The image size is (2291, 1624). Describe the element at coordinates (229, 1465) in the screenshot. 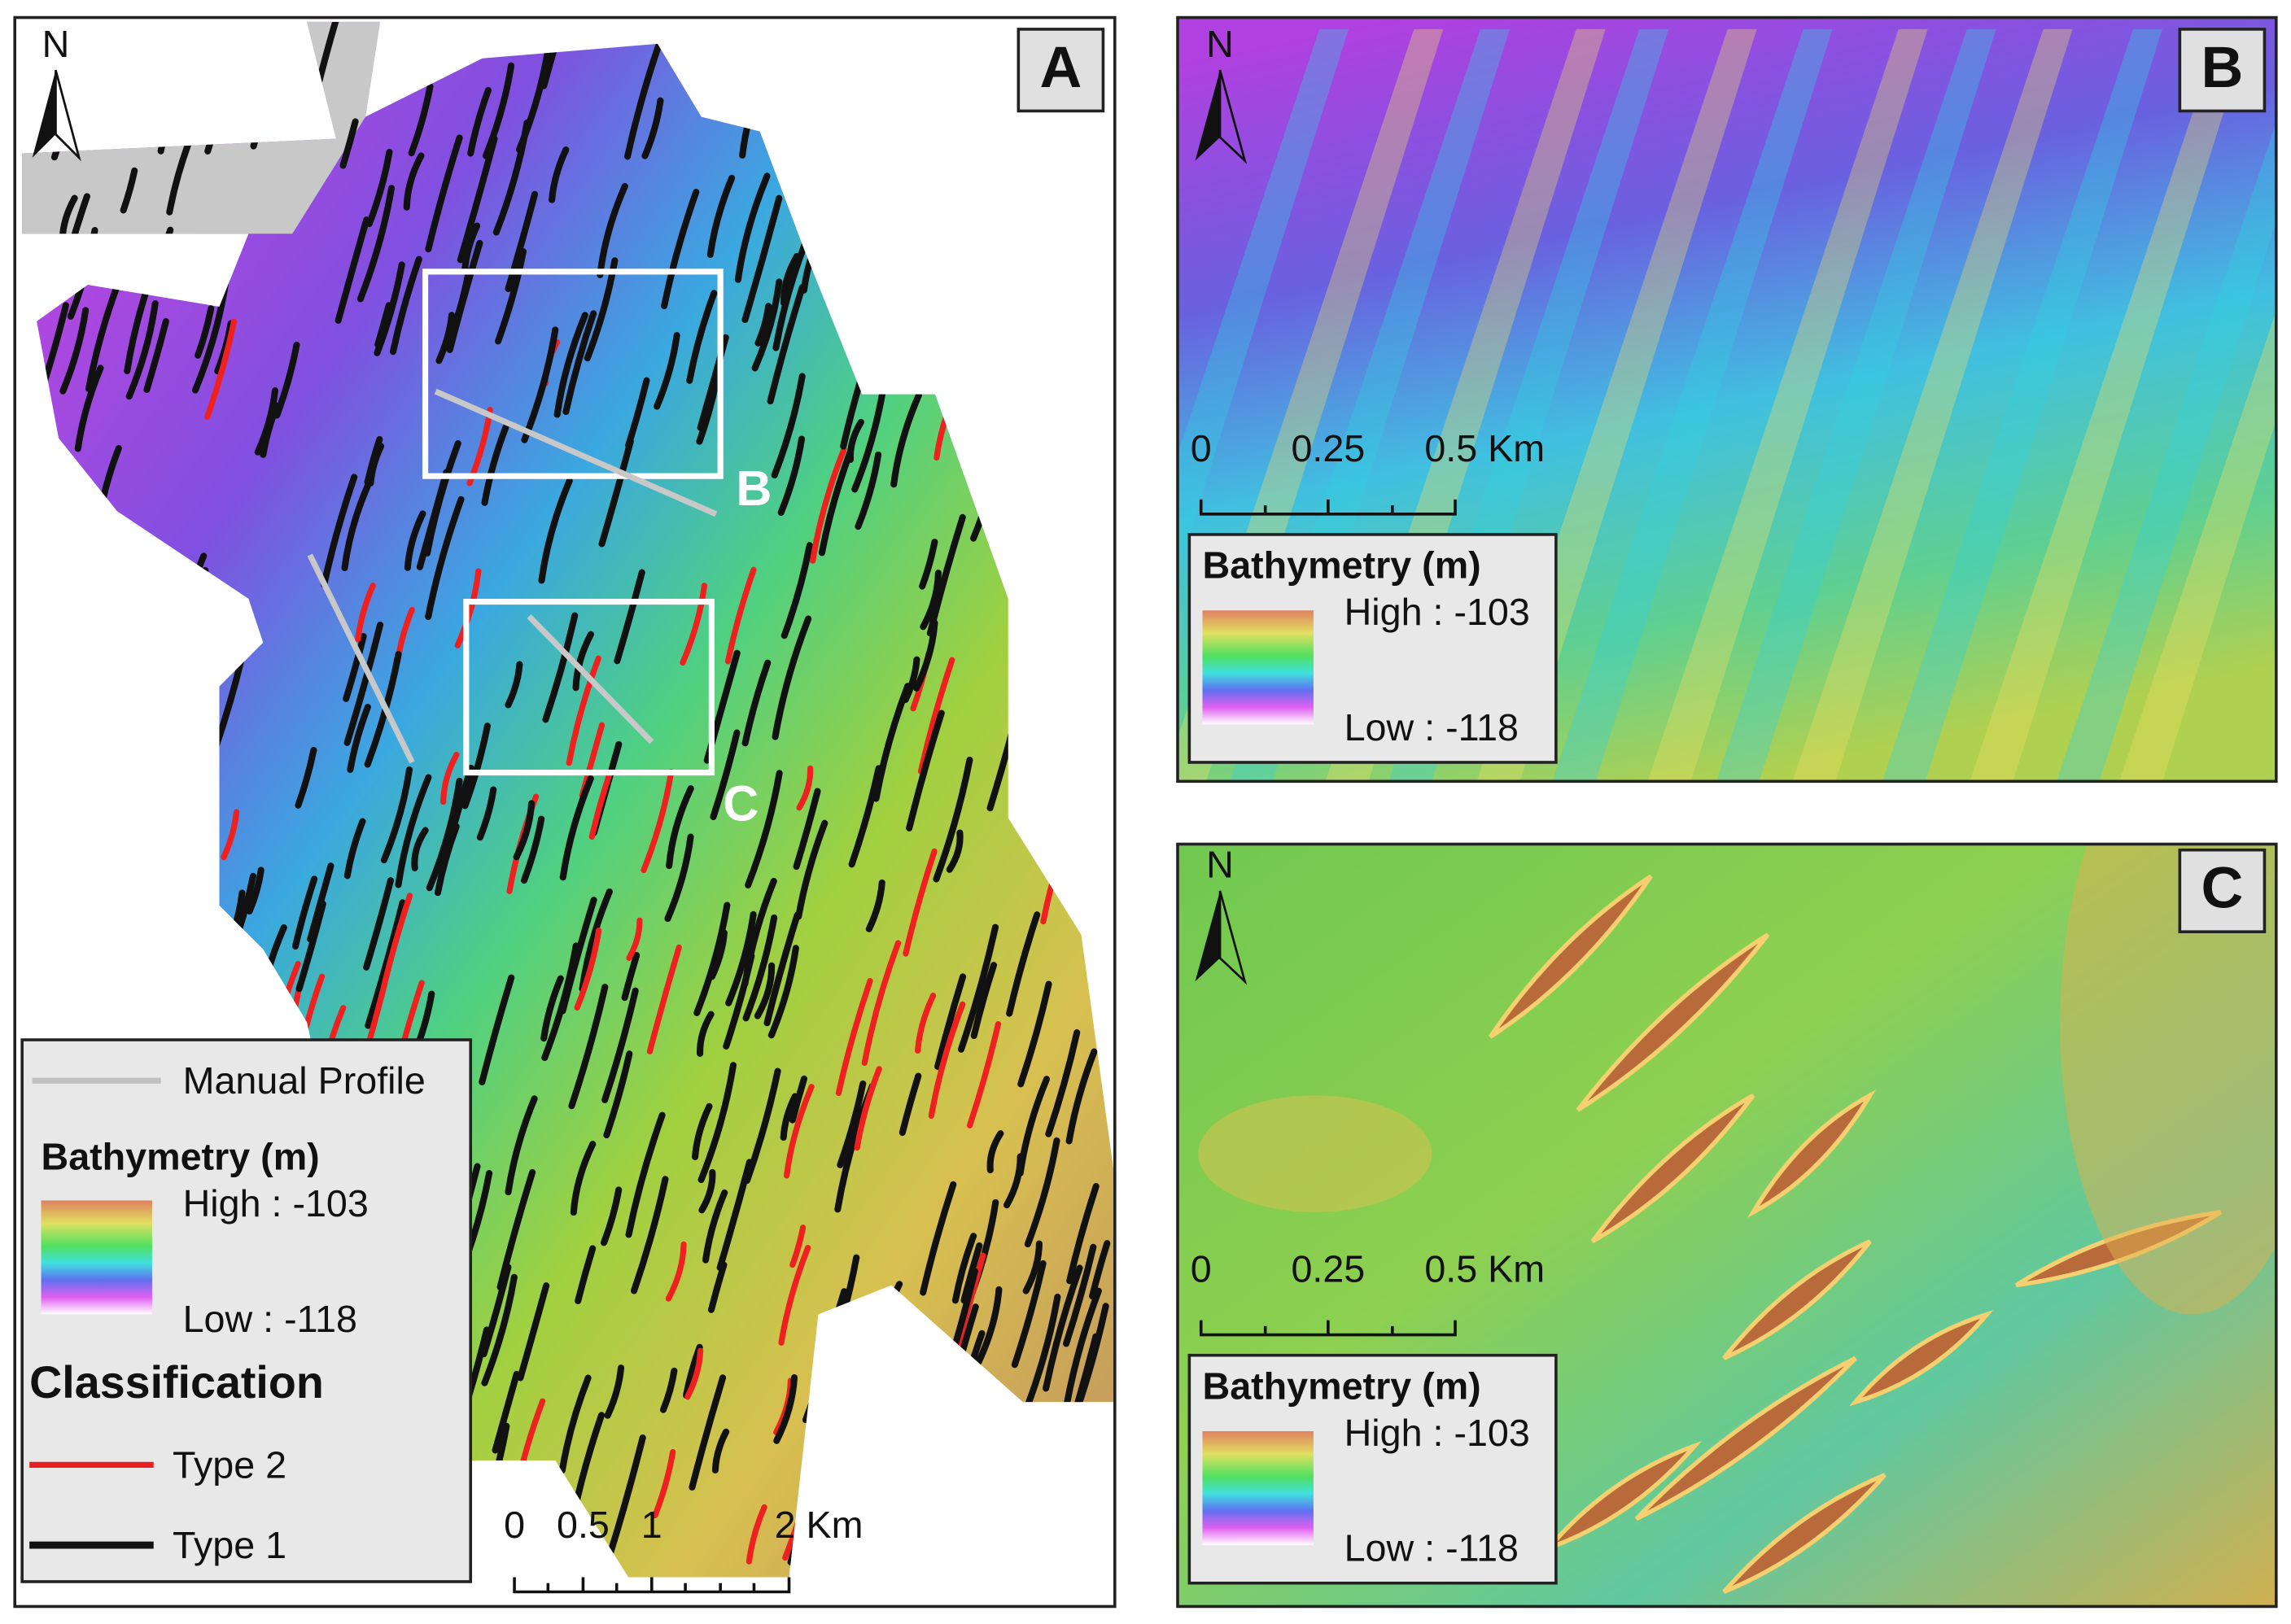

I see `legend-label: Type 2` at that location.